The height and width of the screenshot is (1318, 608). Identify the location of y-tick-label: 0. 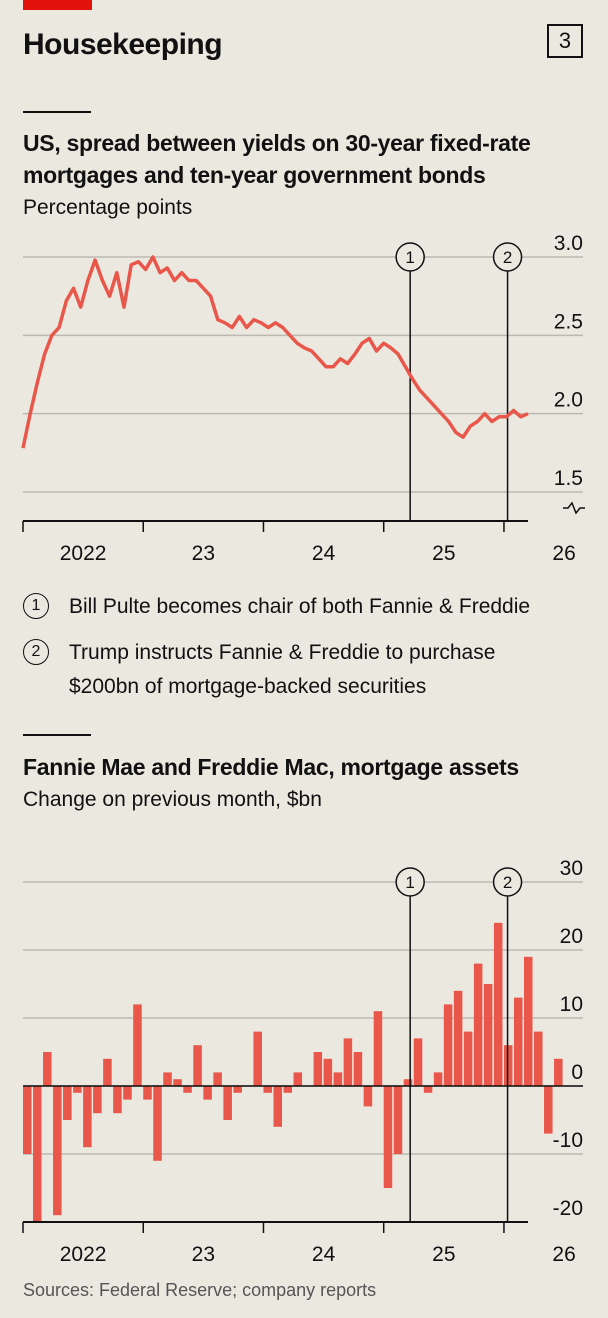
(577, 1072).